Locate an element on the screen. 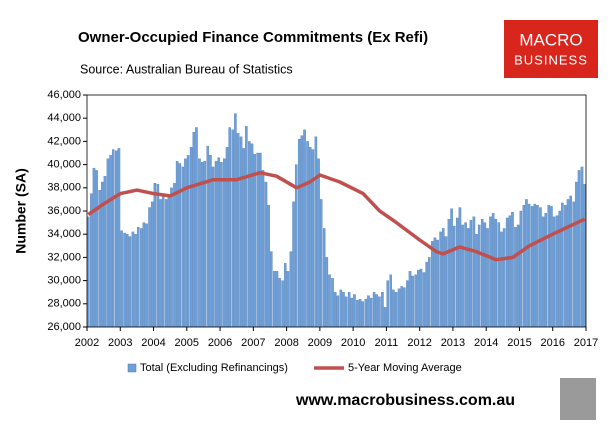  wolf-icon is located at coordinates (578, 399).